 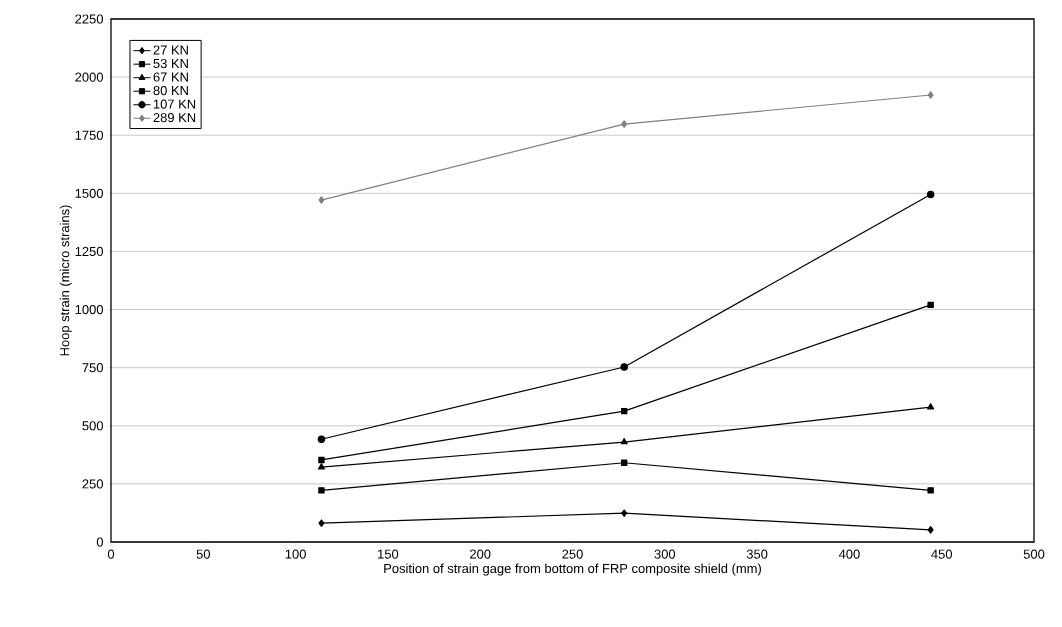 I want to click on x-tick-label: 450, so click(x=942, y=554).